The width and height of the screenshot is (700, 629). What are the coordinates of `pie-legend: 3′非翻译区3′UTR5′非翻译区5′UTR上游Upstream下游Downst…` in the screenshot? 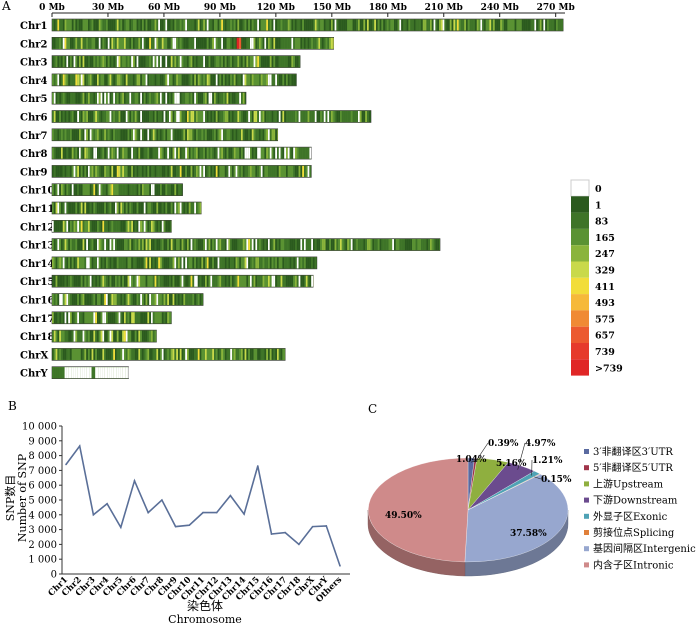 It's located at (640, 508).